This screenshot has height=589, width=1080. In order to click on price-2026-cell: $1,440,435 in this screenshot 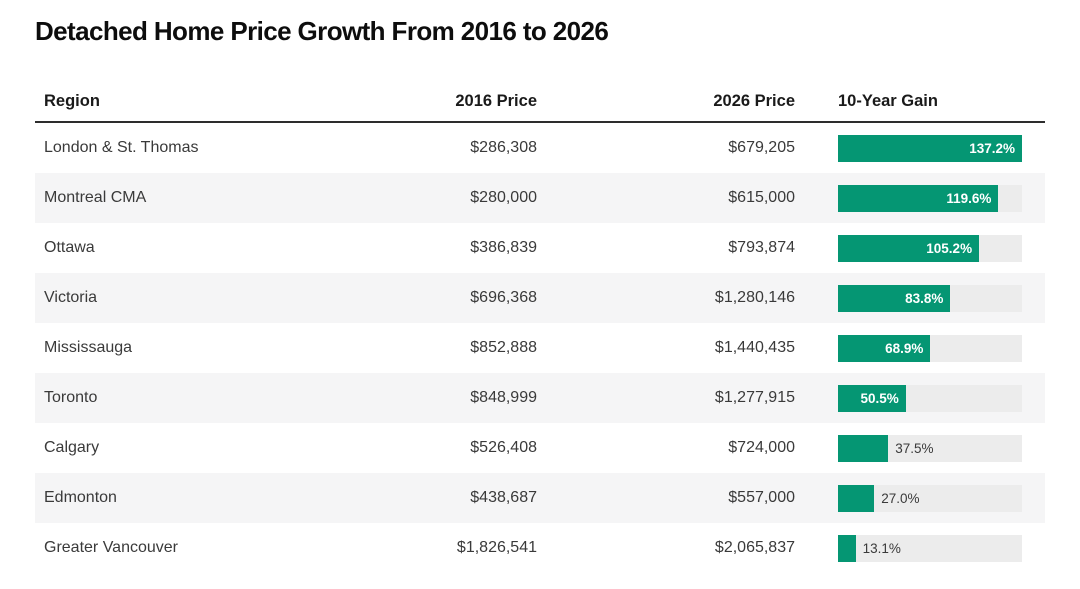, I will do `click(754, 347)`.